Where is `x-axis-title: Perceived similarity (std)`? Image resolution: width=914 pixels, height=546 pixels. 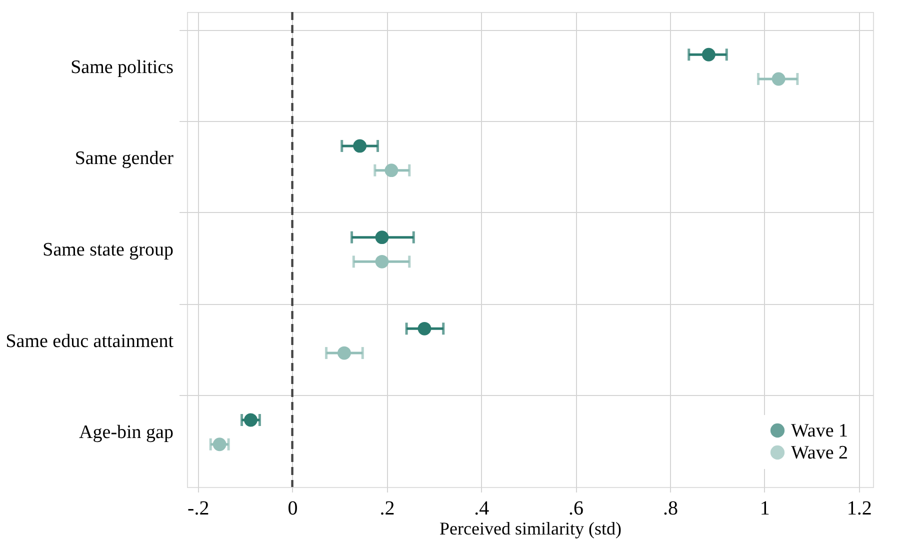
x-axis-title: Perceived similarity (std) is located at coordinates (531, 528).